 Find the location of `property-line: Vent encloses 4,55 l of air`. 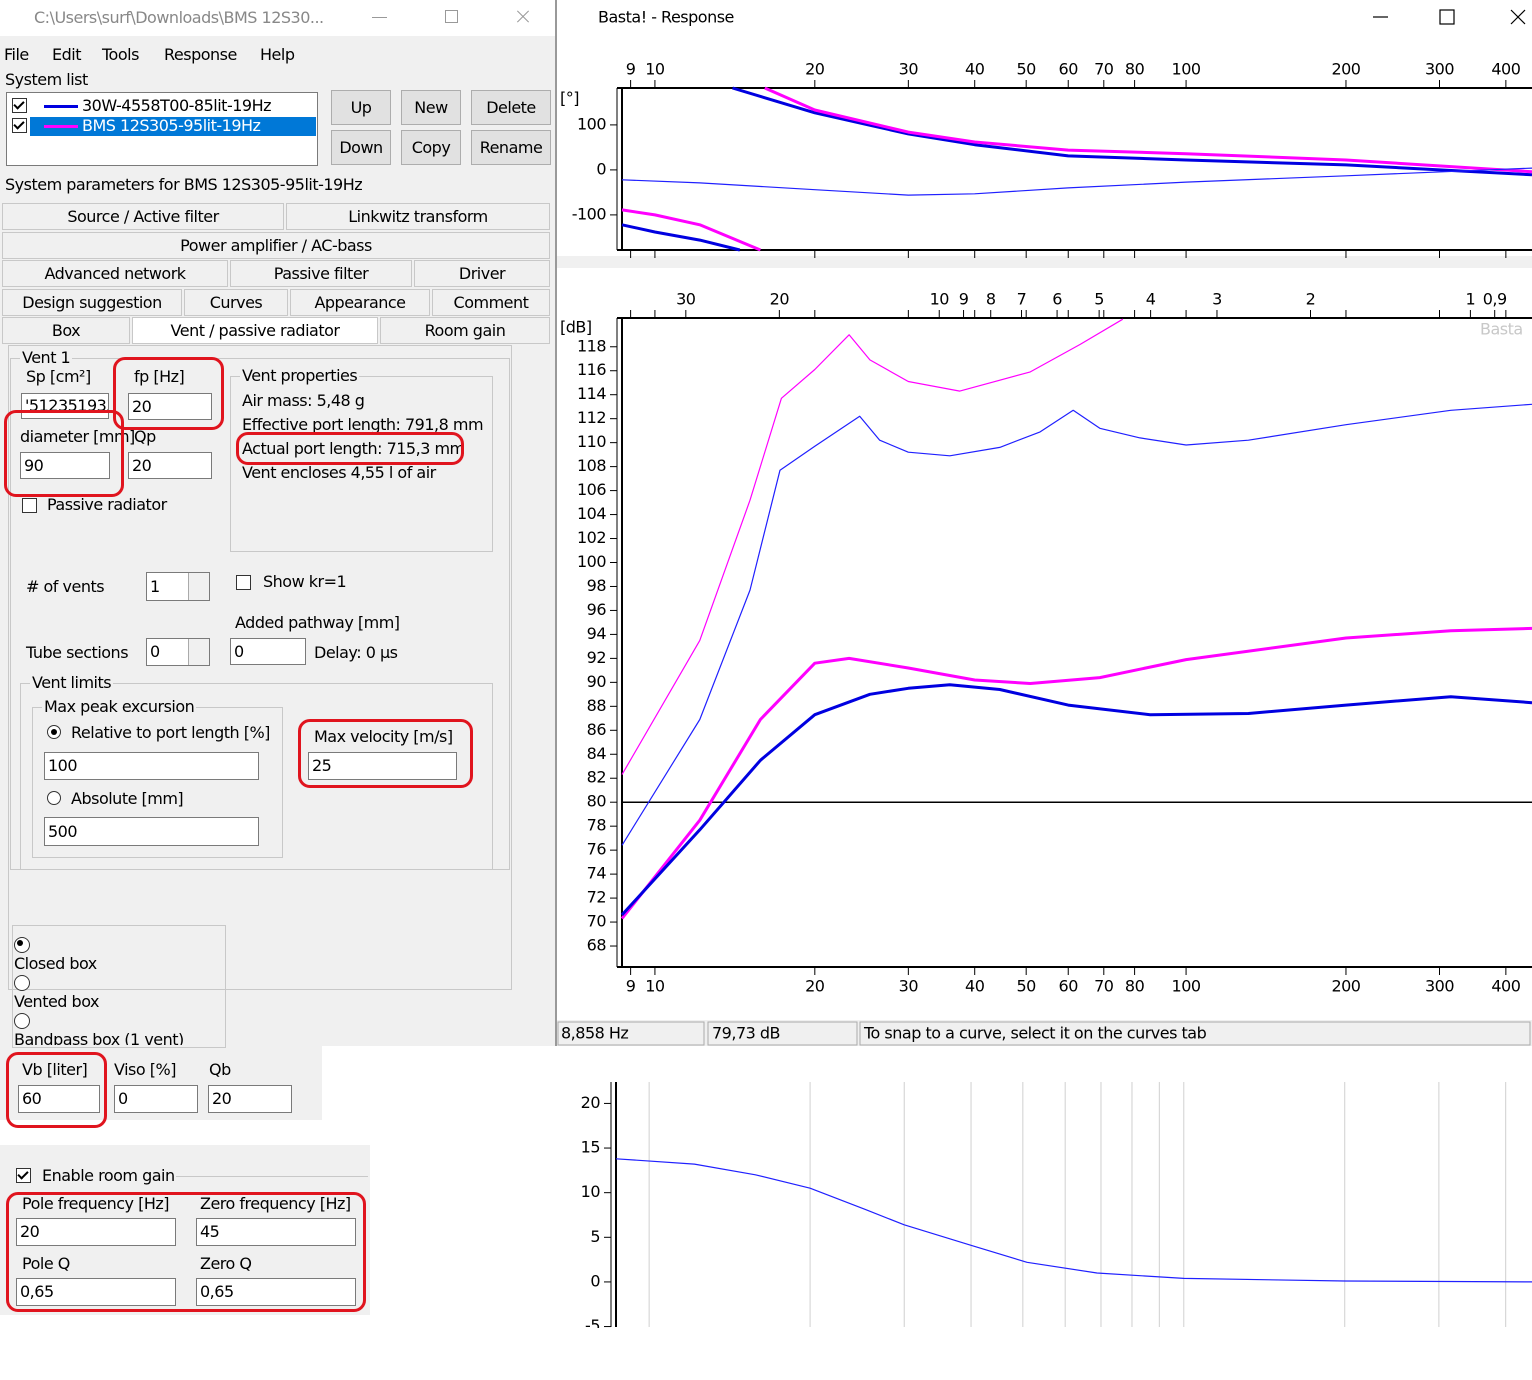

property-line: Vent encloses 4,55 l of air is located at coordinates (339, 472).